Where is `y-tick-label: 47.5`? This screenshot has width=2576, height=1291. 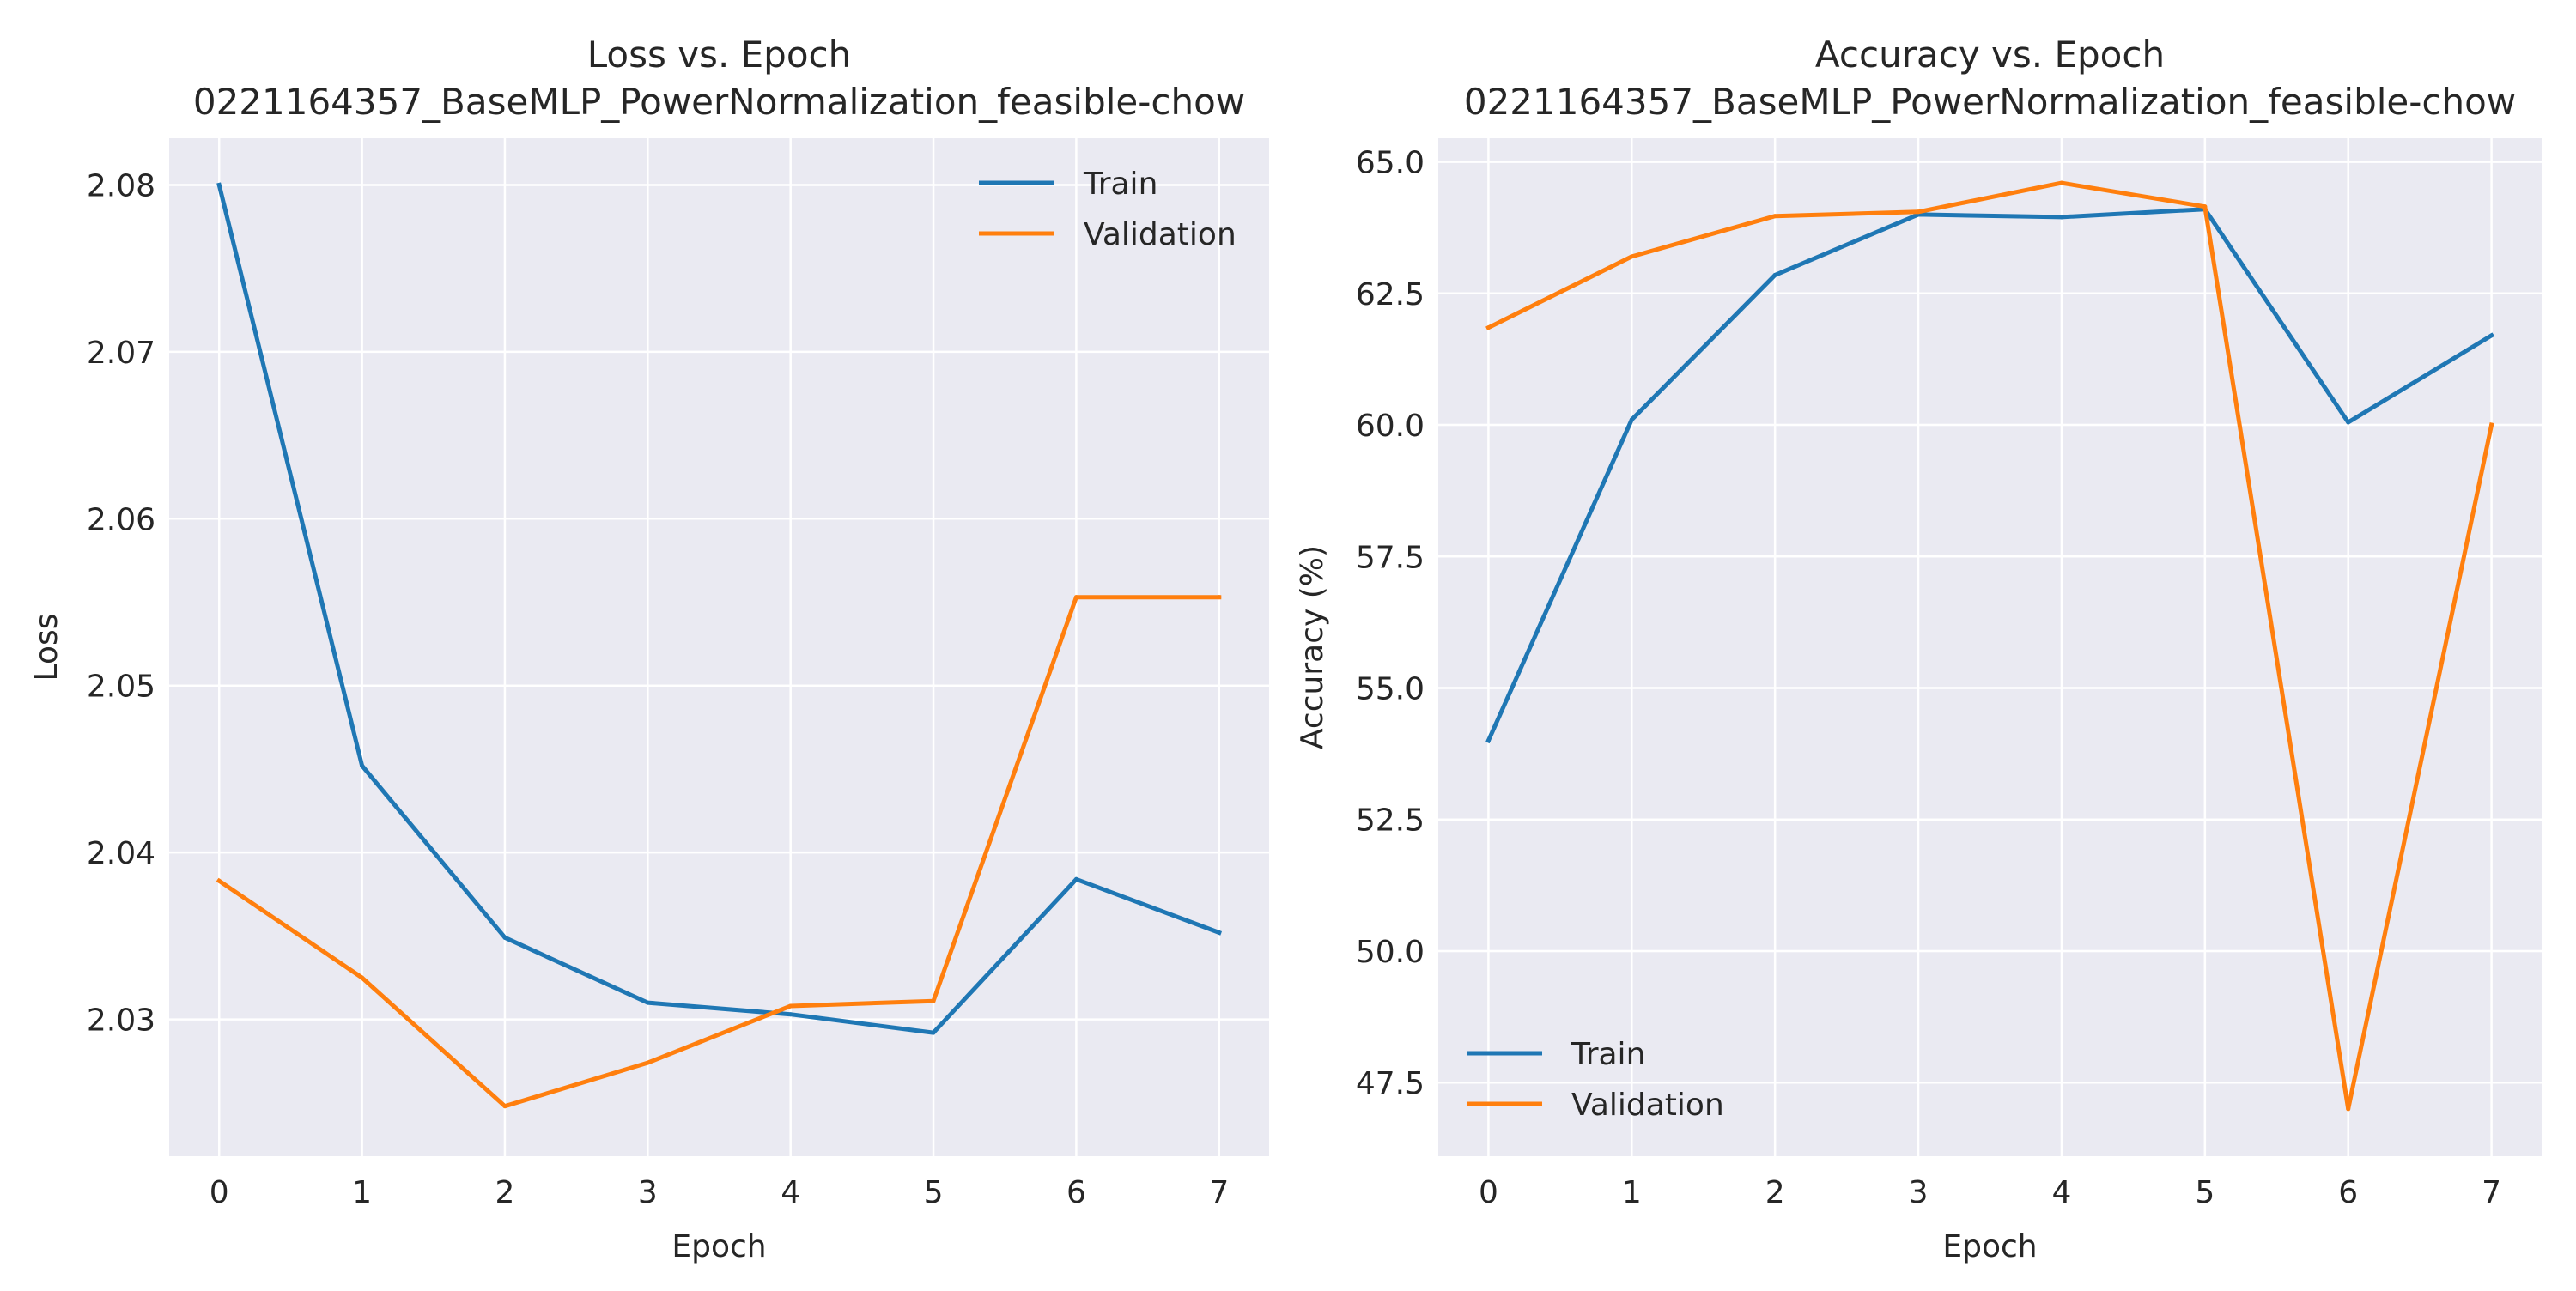 y-tick-label: 47.5 is located at coordinates (1390, 1083).